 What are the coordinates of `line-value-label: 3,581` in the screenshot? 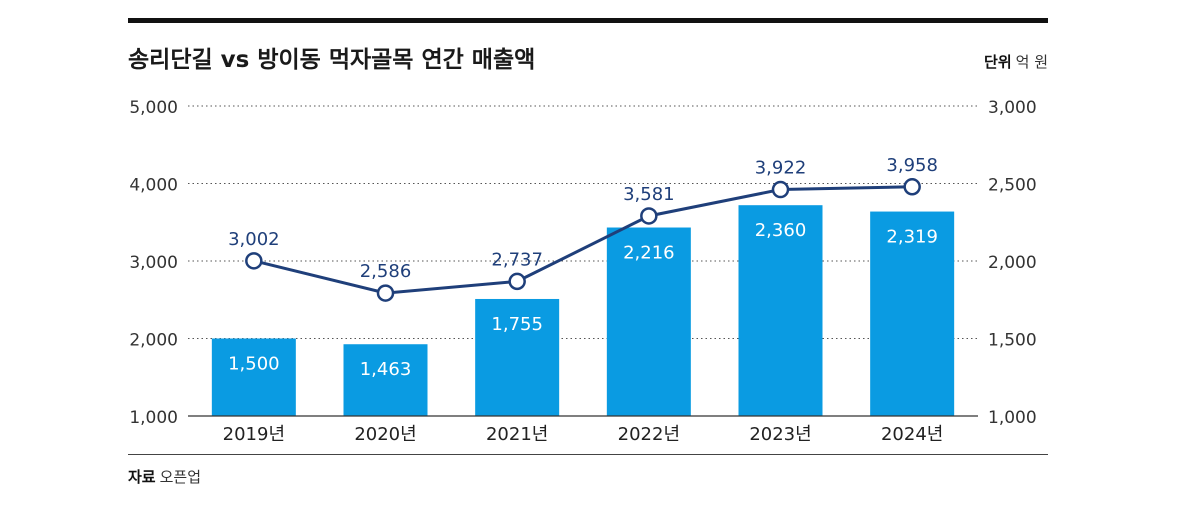 It's located at (649, 194).